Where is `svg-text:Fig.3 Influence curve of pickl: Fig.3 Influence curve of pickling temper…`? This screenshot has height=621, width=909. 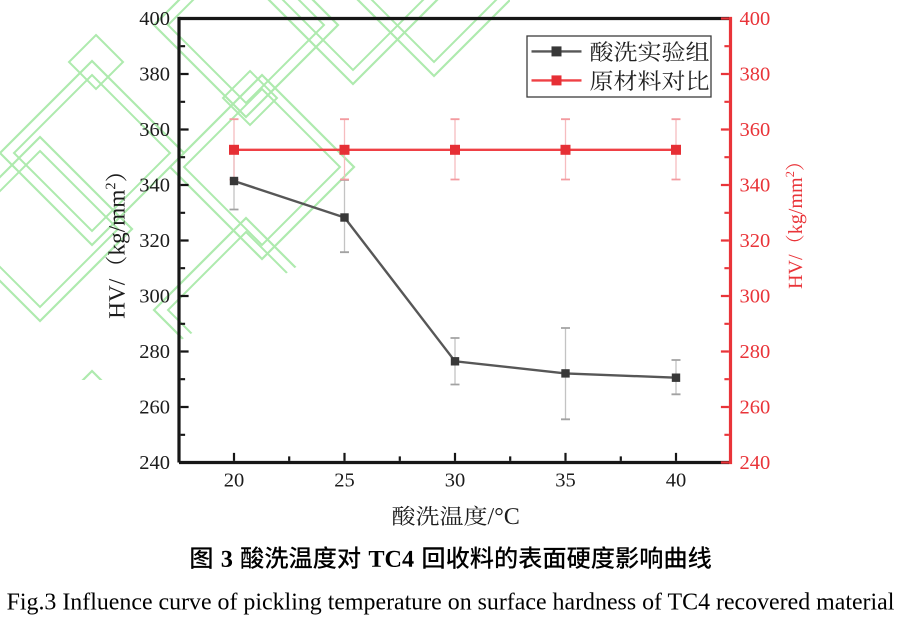
svg-text:Fig.3 Influence curve of pickl: Fig.3 Influence curve of pickling temper… is located at coordinates (451, 602).